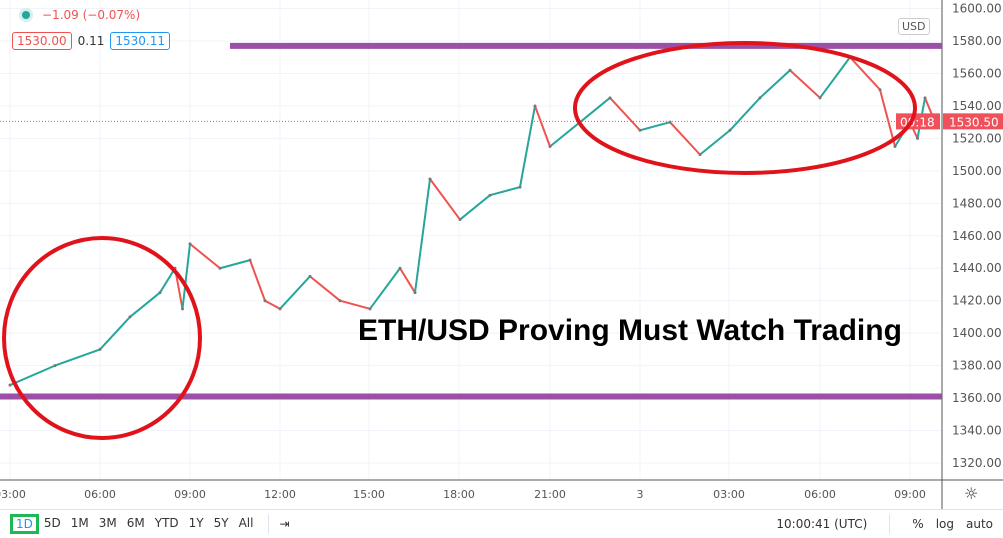 Image resolution: width=1003 pixels, height=538 pixels. Describe the element at coordinates (977, 9) in the screenshot. I see `y-tick-label: 1600.00` at that location.